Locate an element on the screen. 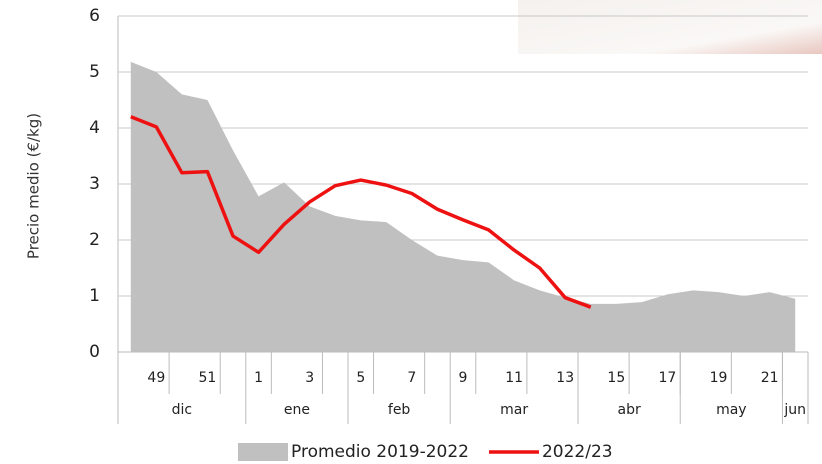  month-label: abr is located at coordinates (628, 410).